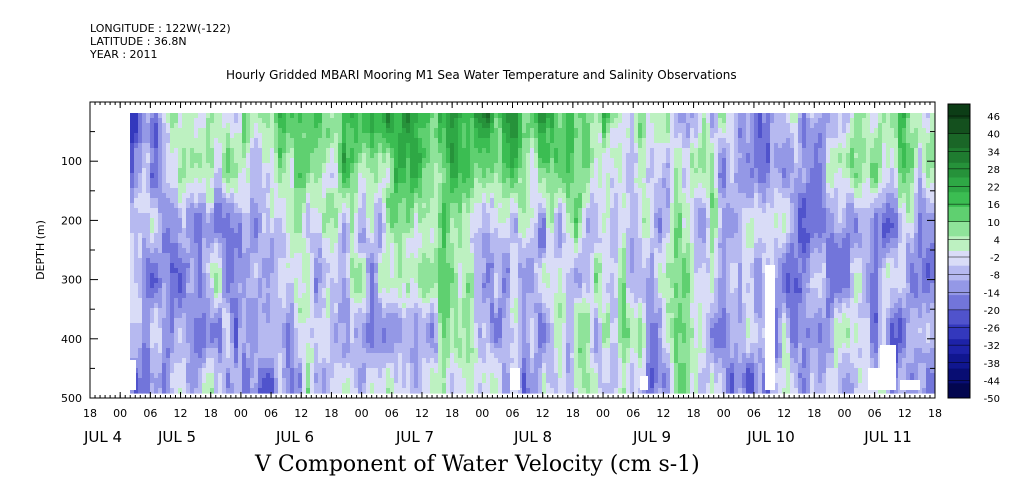 The height and width of the screenshot is (504, 1009). What do you see at coordinates (176, 437) in the screenshot?
I see `x-date-label: JUL 5` at bounding box center [176, 437].